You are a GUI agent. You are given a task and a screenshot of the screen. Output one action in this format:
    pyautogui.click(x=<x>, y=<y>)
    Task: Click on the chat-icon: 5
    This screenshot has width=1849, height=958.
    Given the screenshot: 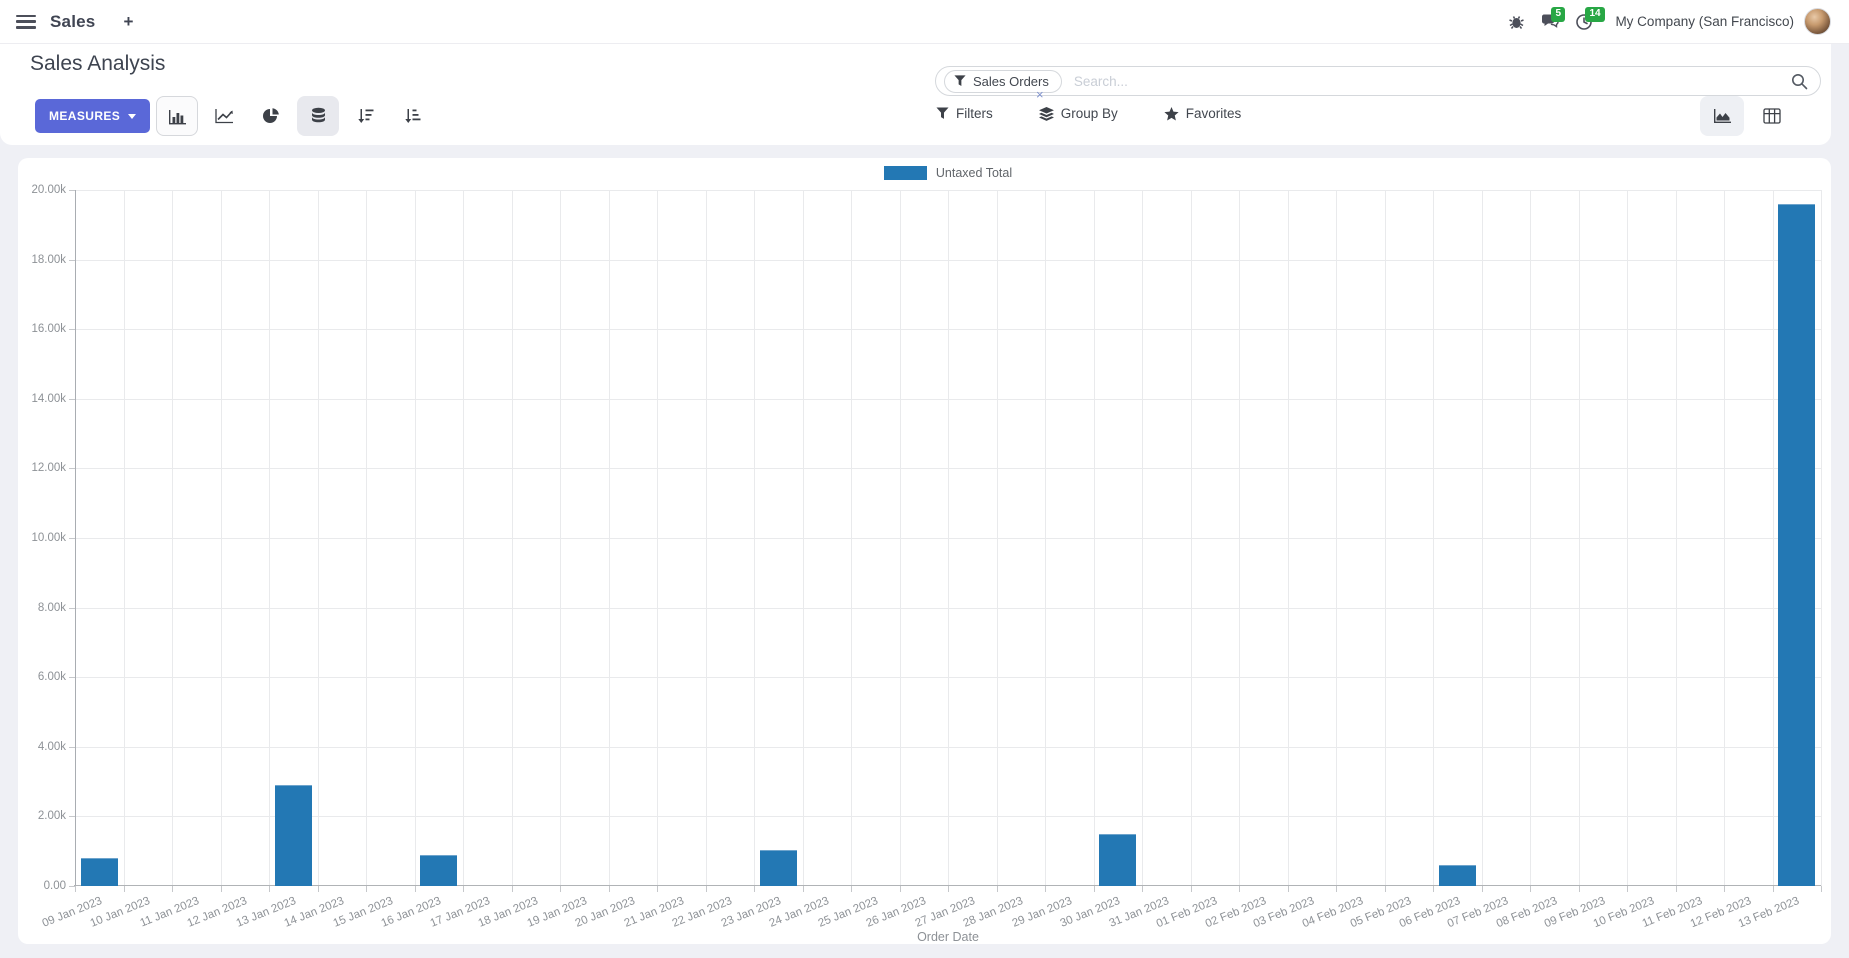 What is the action you would take?
    pyautogui.click(x=1550, y=22)
    